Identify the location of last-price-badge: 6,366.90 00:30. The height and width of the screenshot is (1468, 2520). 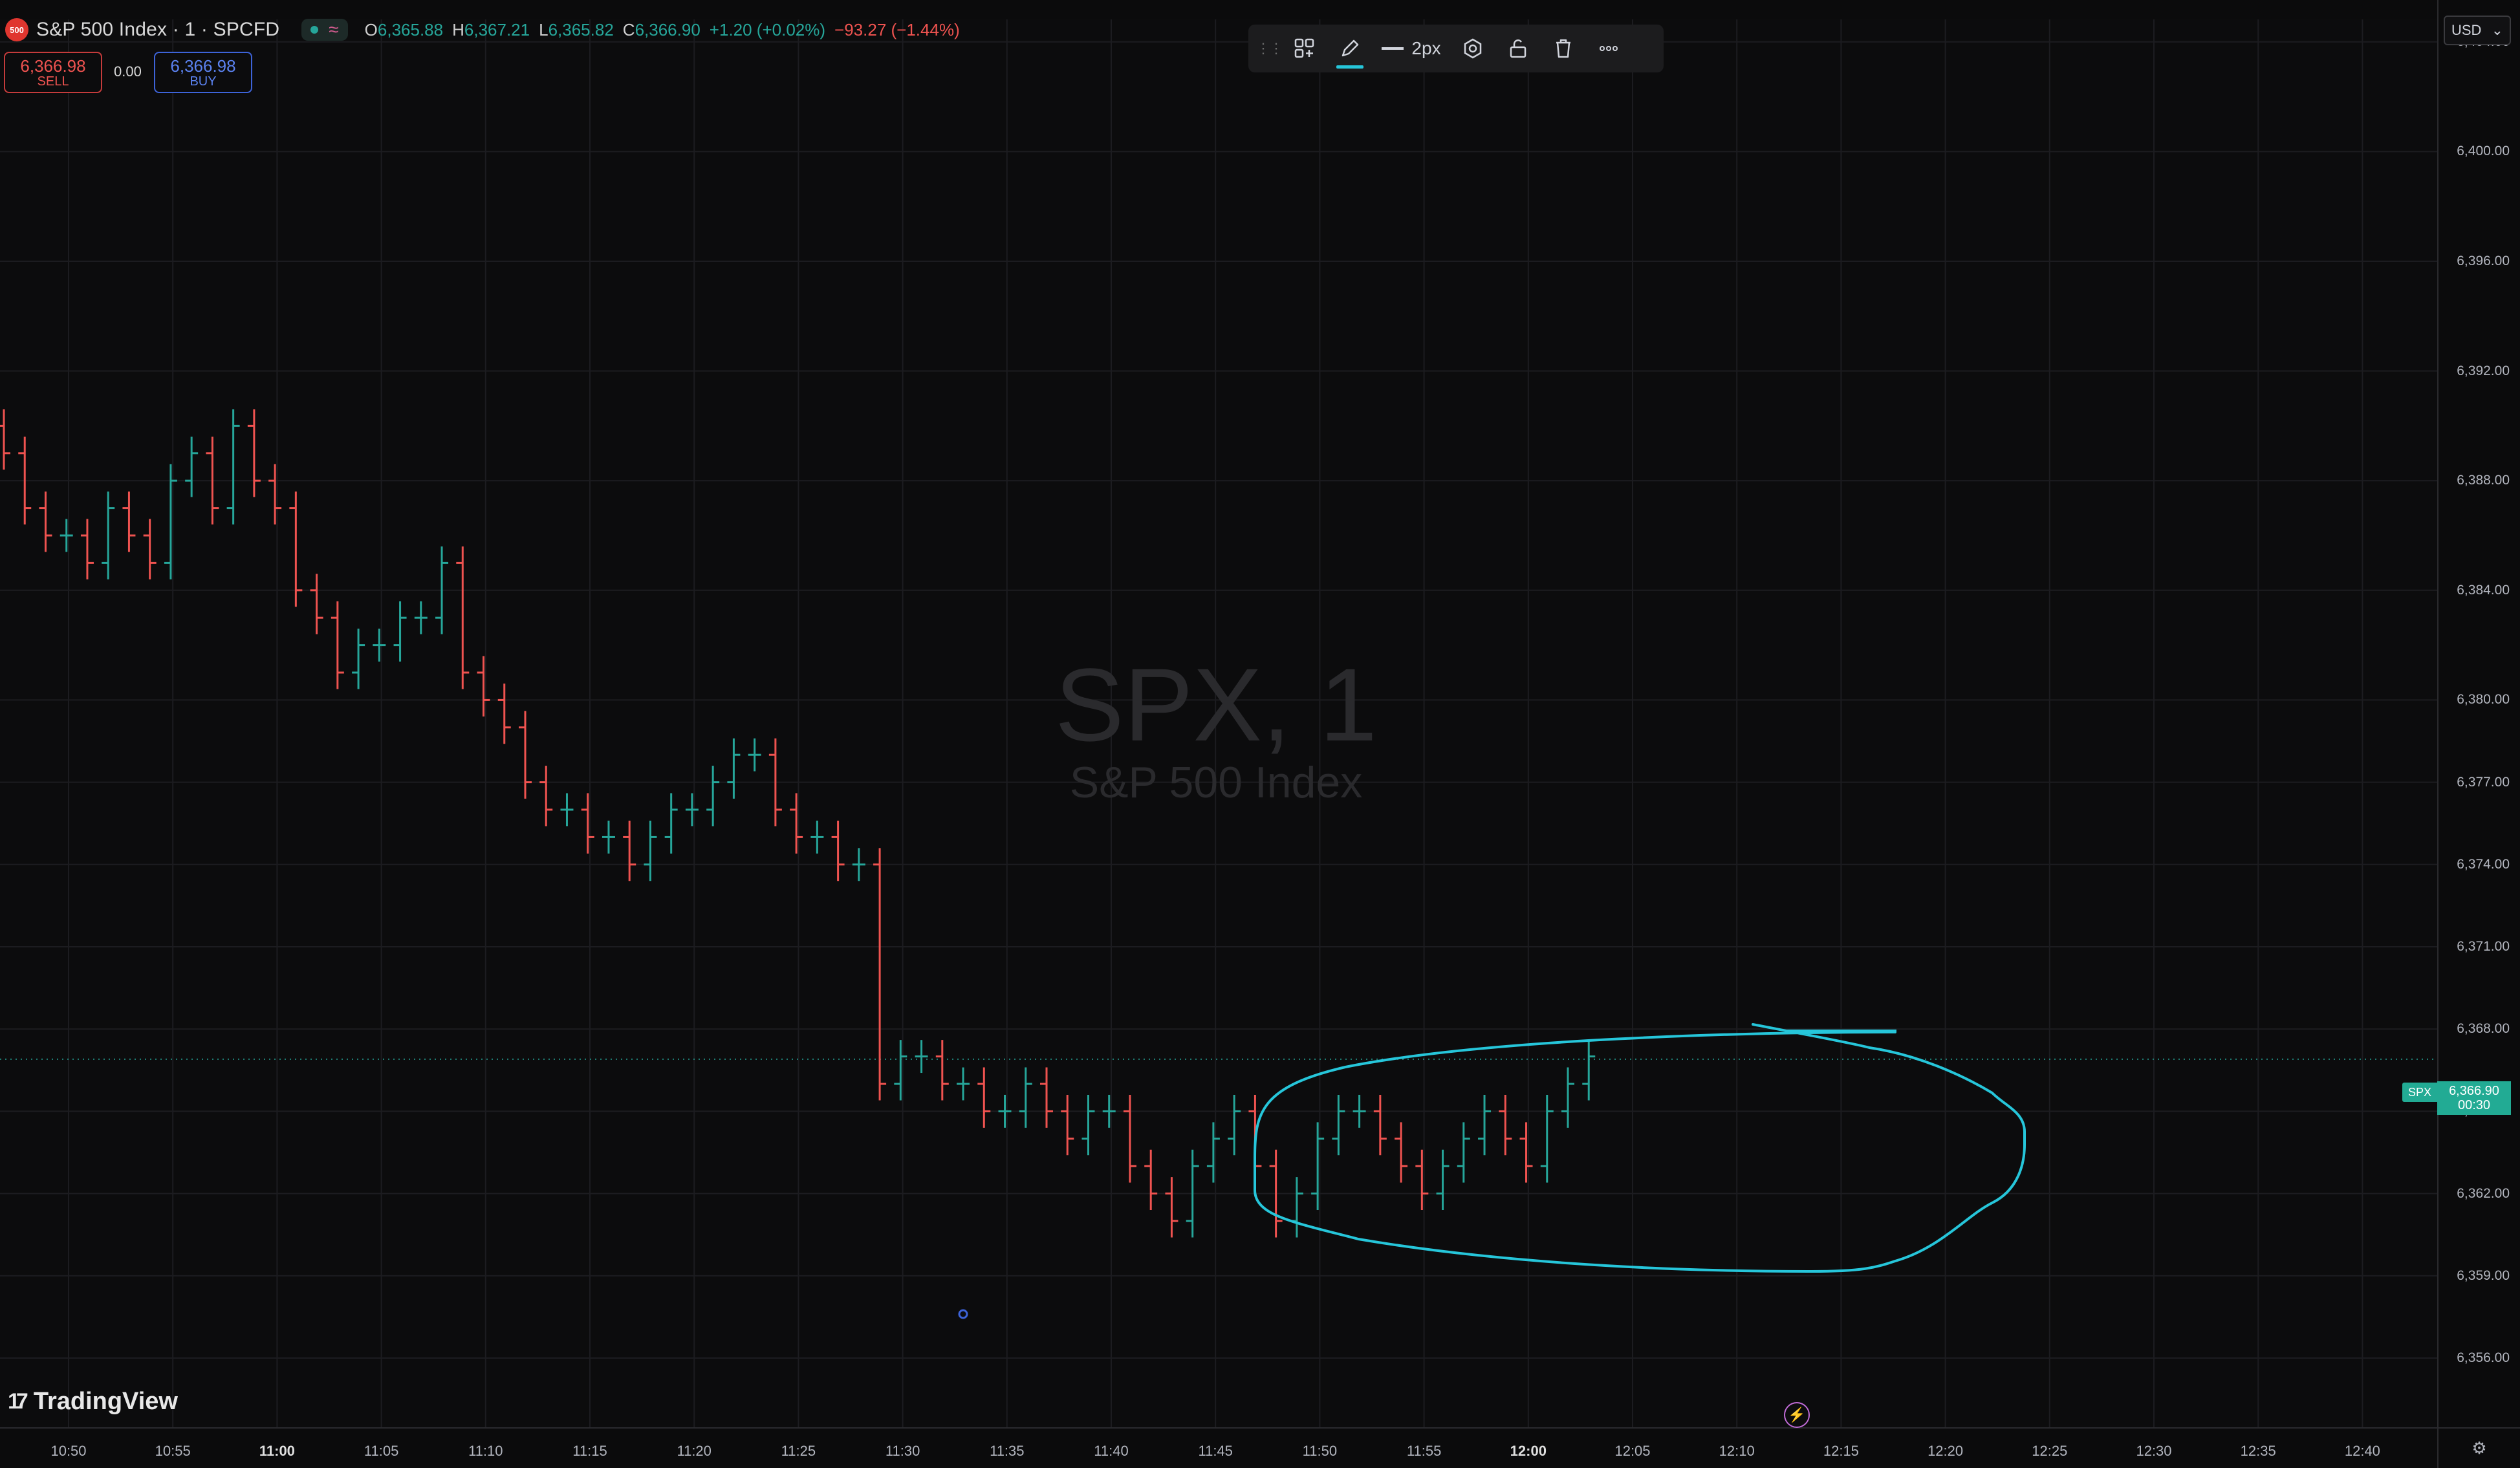
(2474, 1098).